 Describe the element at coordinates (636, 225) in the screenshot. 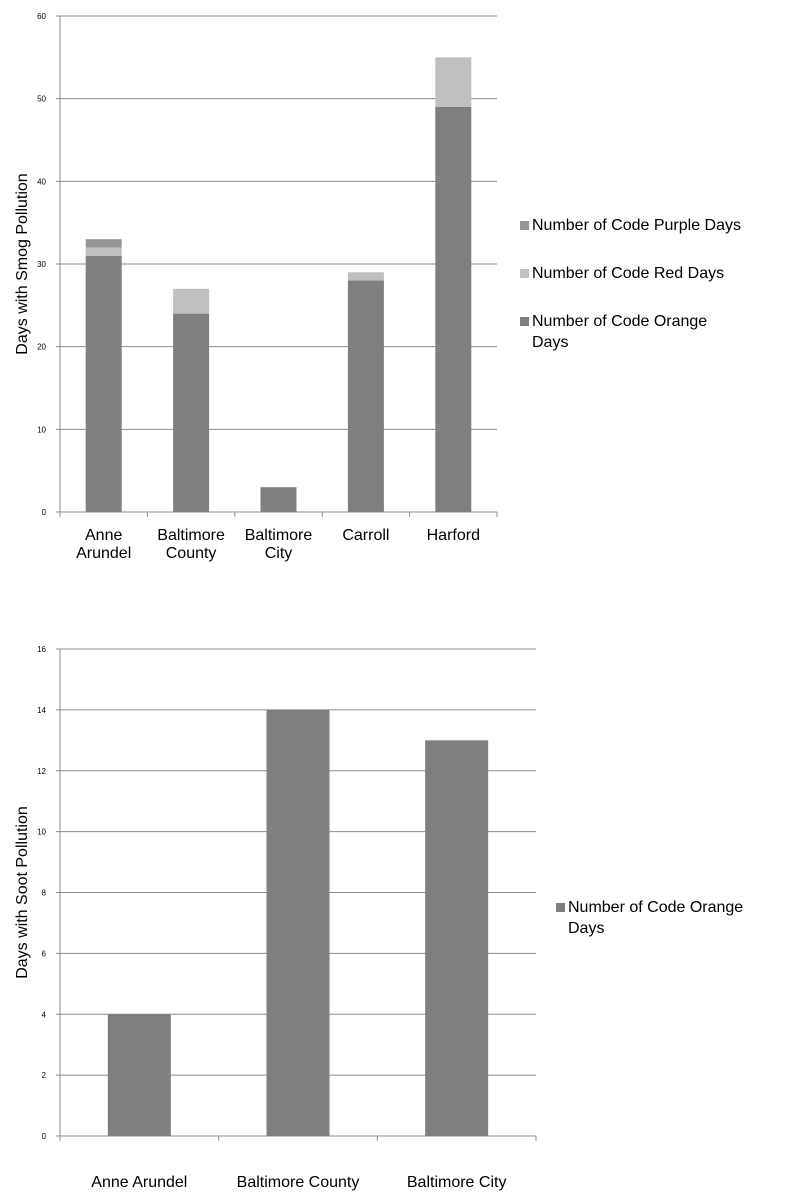

I see `legend-label: Number of Code Purple Days` at that location.